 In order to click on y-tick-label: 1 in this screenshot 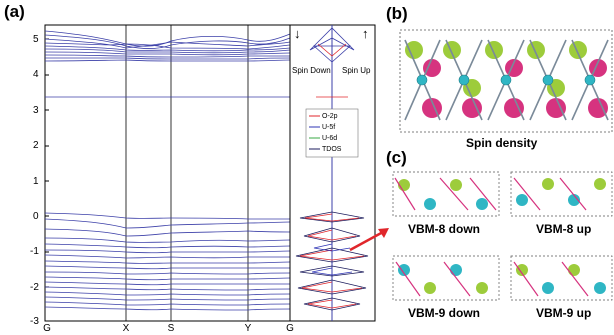, I will do `click(36, 181)`.